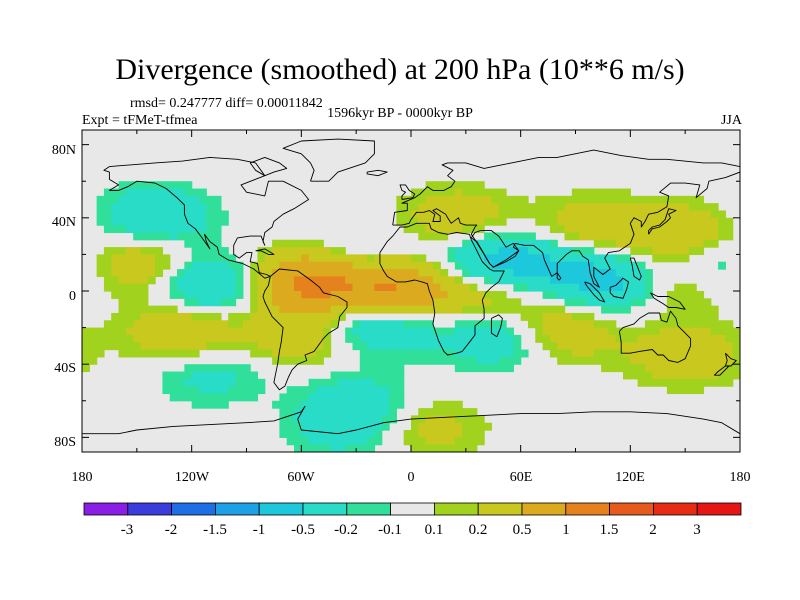 The height and width of the screenshot is (600, 800). What do you see at coordinates (346, 530) in the screenshot?
I see `colorbar-label: -0.2` at bounding box center [346, 530].